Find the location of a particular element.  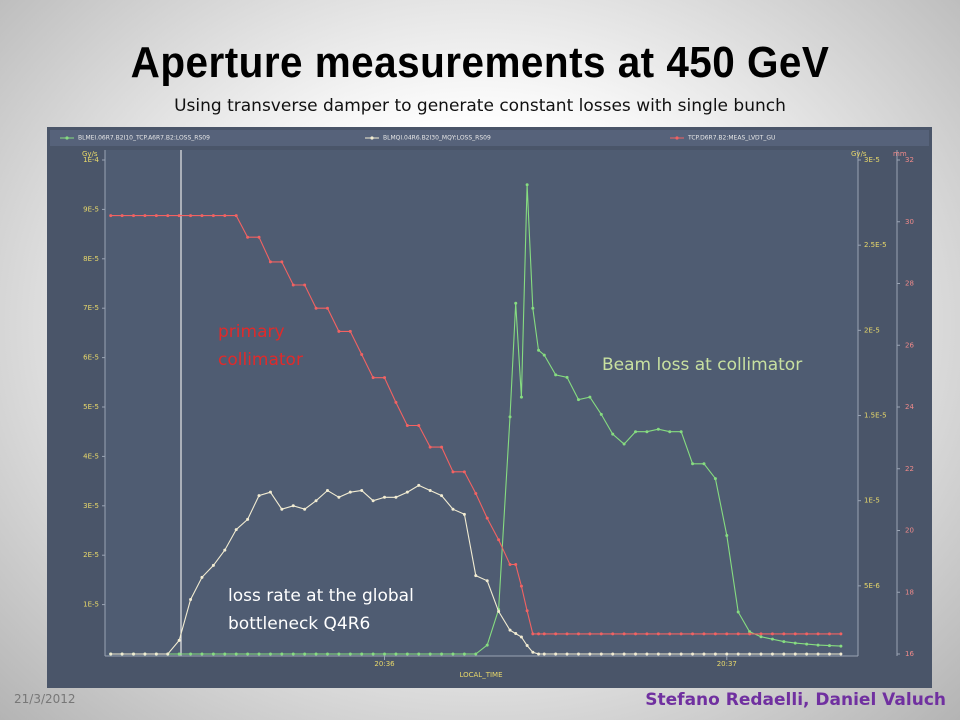

authors: Stefano Redaelli, Daniel Valuch is located at coordinates (795, 700).